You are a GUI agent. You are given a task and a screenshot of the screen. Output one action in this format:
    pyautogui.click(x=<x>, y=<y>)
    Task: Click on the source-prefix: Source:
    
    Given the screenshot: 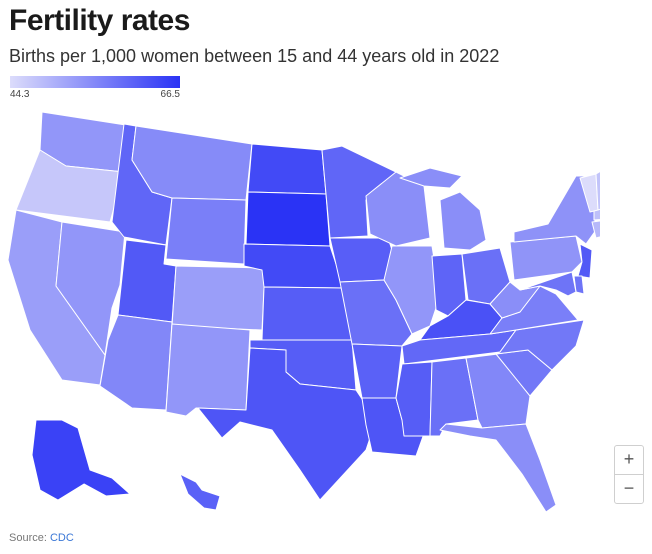 What is the action you would take?
    pyautogui.click(x=29, y=538)
    